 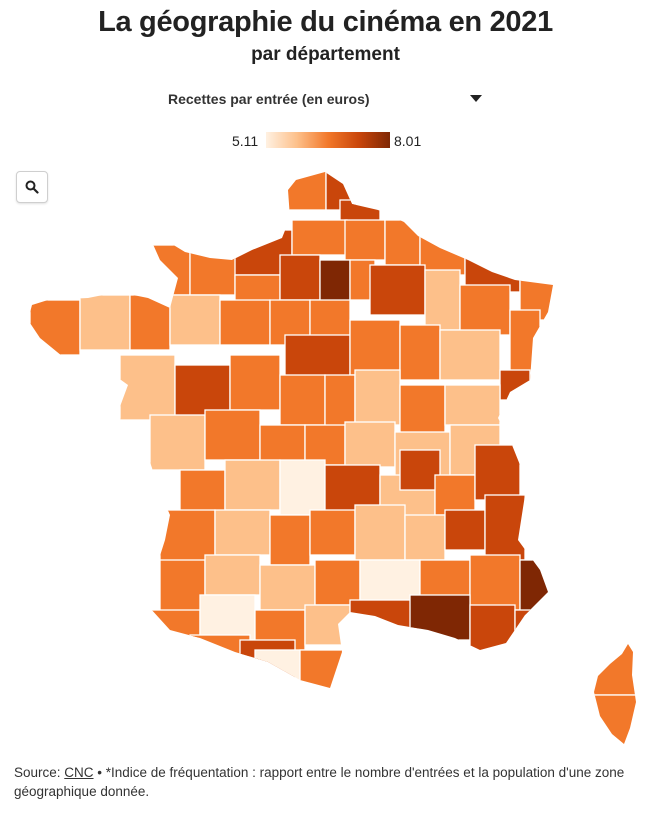 I want to click on legend-min-value: 5.11, so click(x=245, y=141).